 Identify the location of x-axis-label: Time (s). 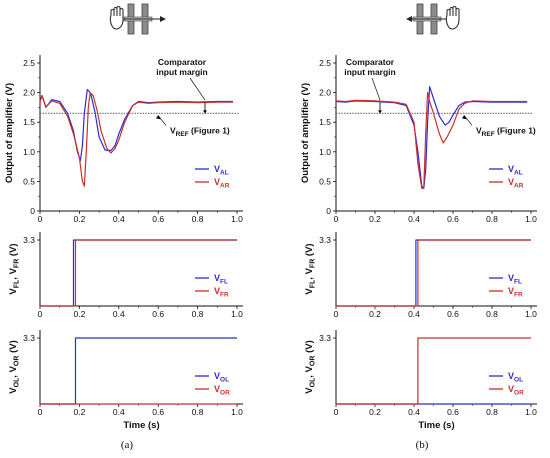
(436, 425).